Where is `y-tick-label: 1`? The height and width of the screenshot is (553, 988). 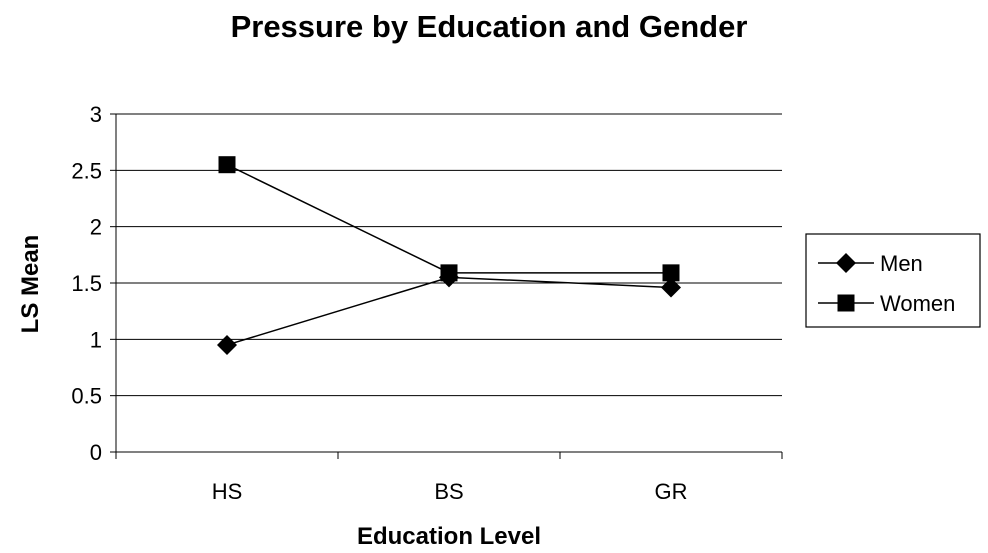
y-tick-label: 1 is located at coordinates (96, 339).